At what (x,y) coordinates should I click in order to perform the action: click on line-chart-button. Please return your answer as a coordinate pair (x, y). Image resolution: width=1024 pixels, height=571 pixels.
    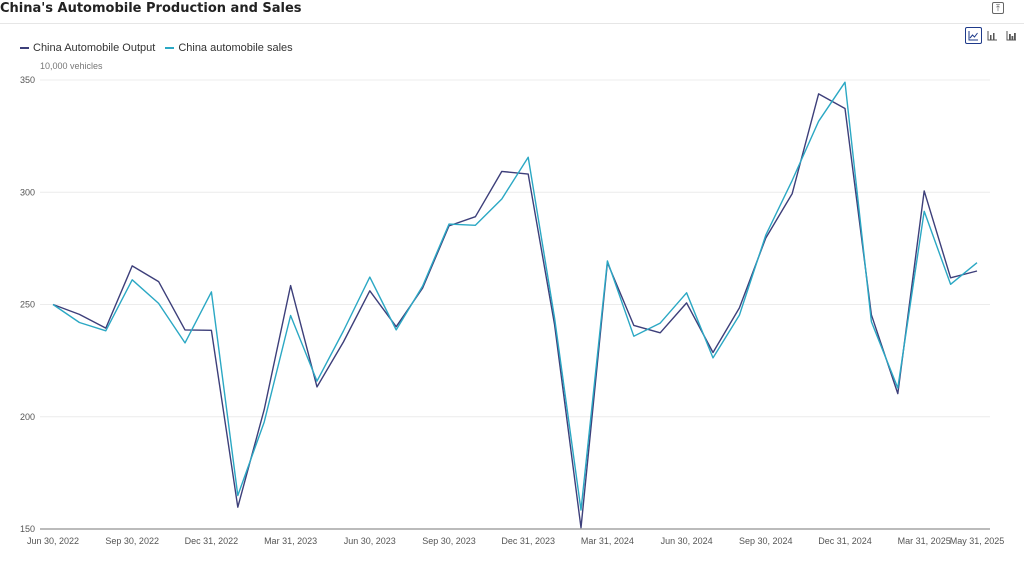
    Looking at the image, I should click on (973, 35).